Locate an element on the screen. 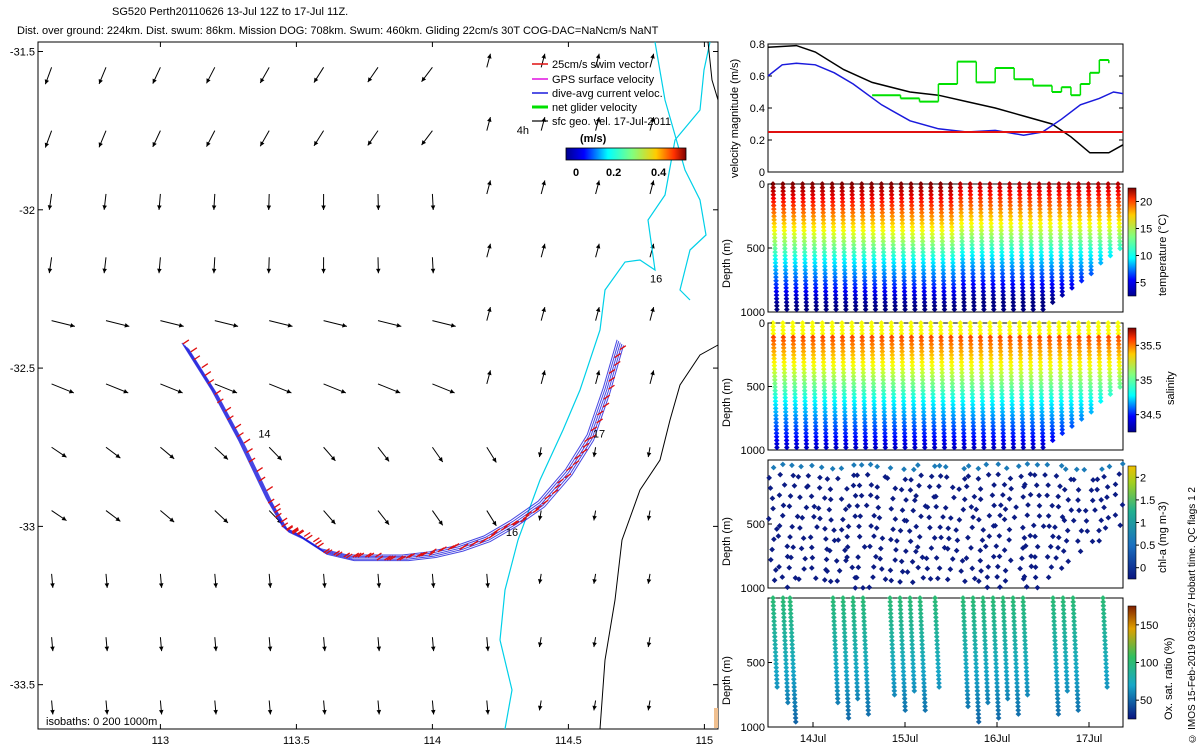 This screenshot has height=750, width=1200. velocity-ytick-label: 0 is located at coordinates (762, 173).